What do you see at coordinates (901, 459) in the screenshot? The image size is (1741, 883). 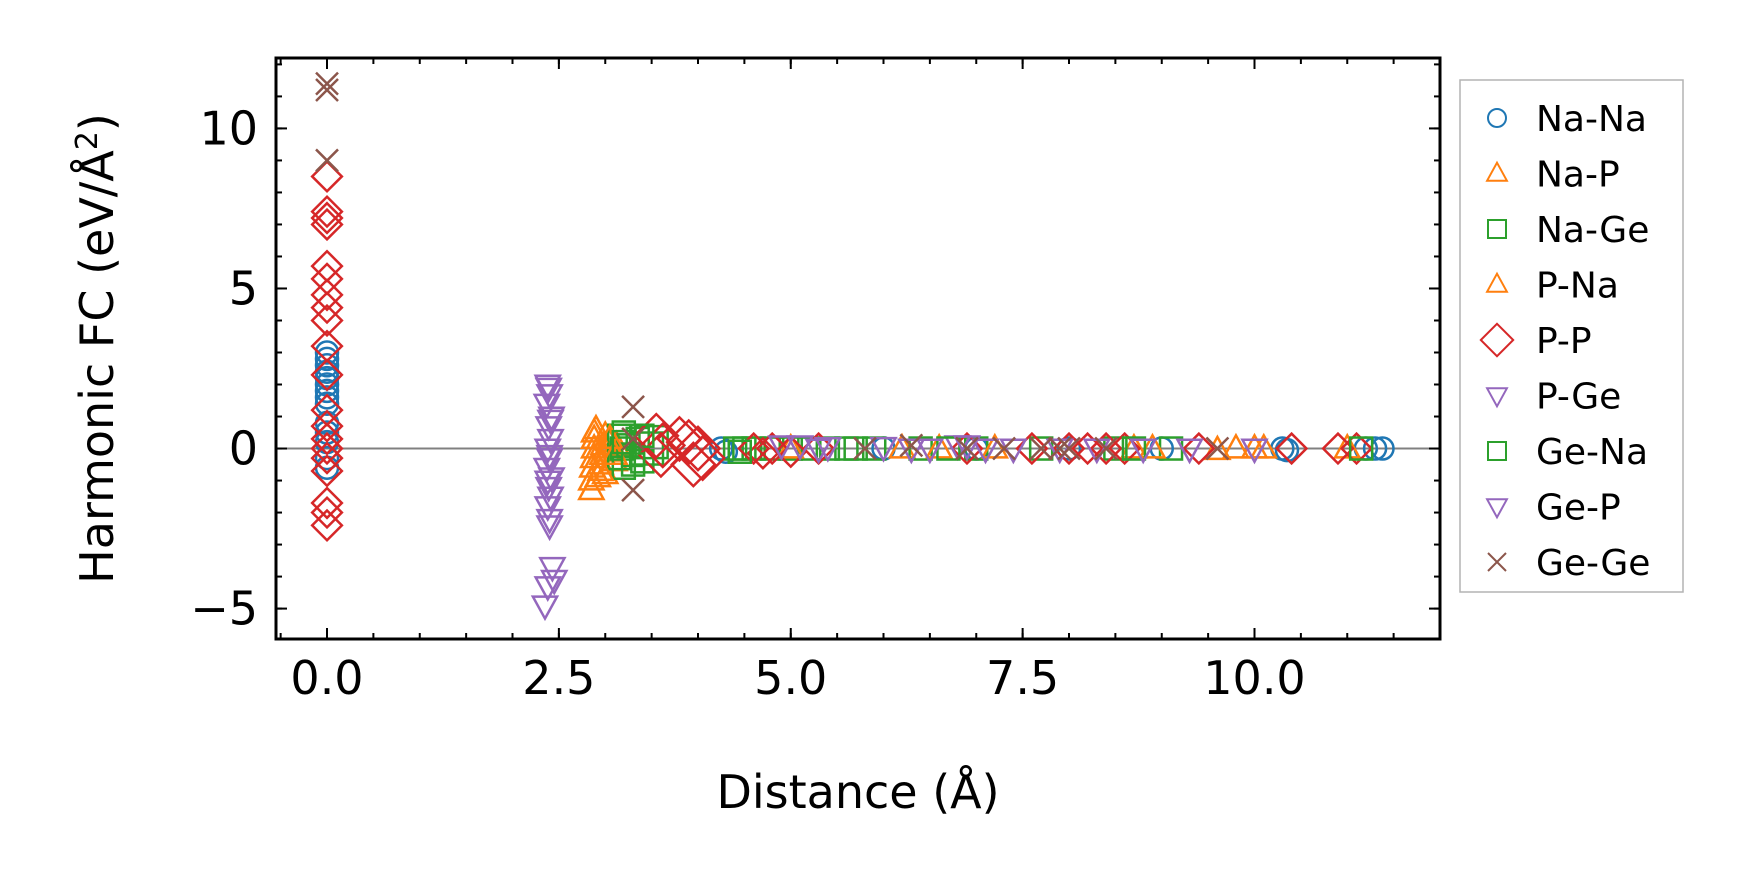 I see `series-ge-p` at bounding box center [901, 459].